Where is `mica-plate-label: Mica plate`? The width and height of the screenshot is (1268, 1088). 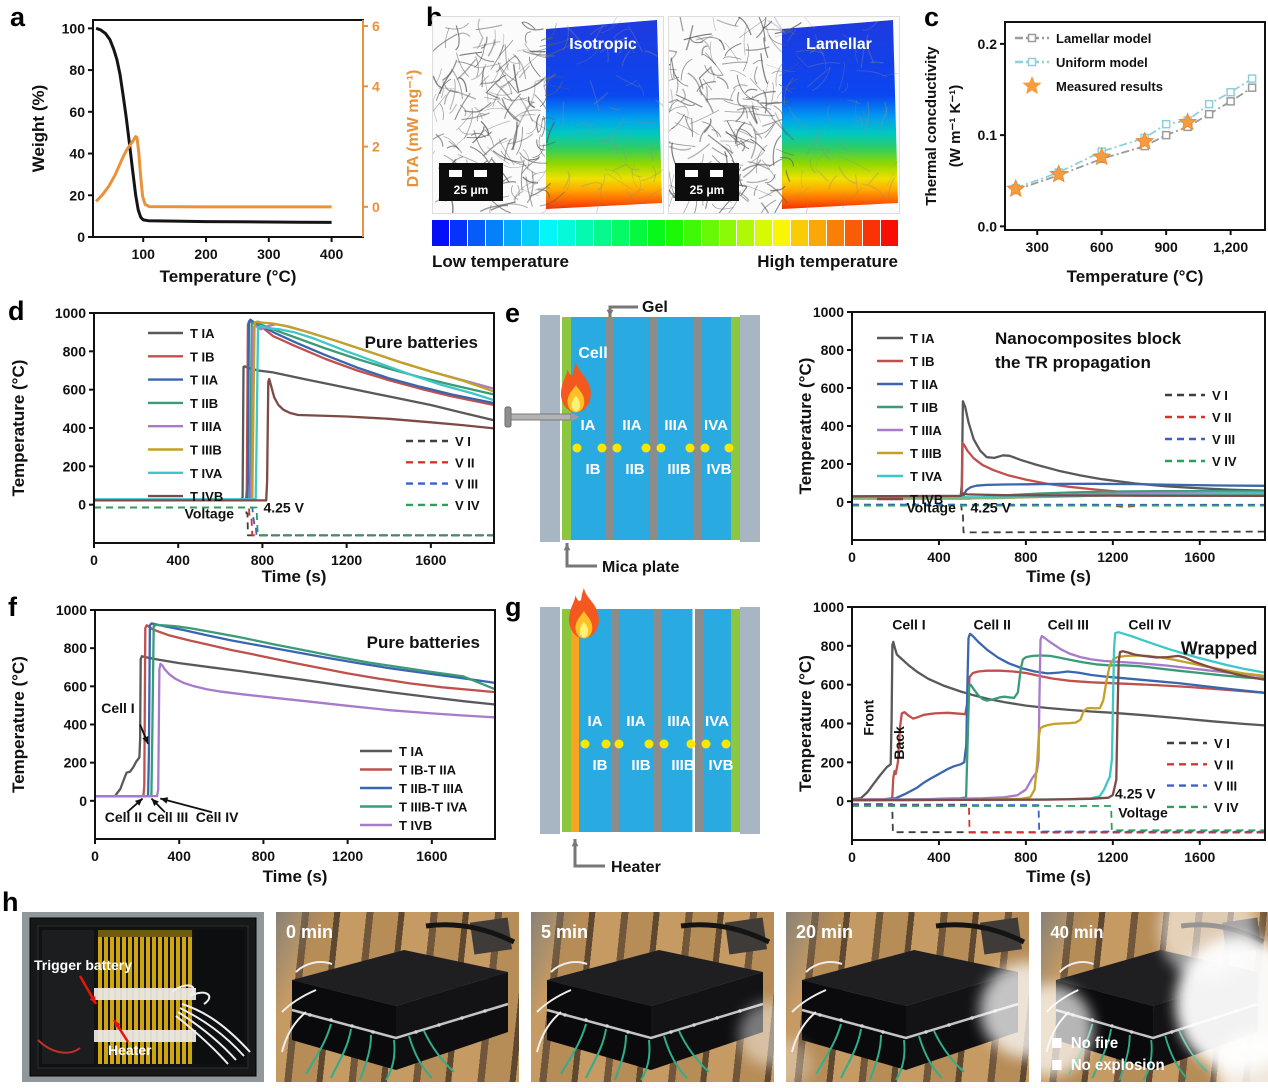 mica-plate-label: Mica plate is located at coordinates (640, 567).